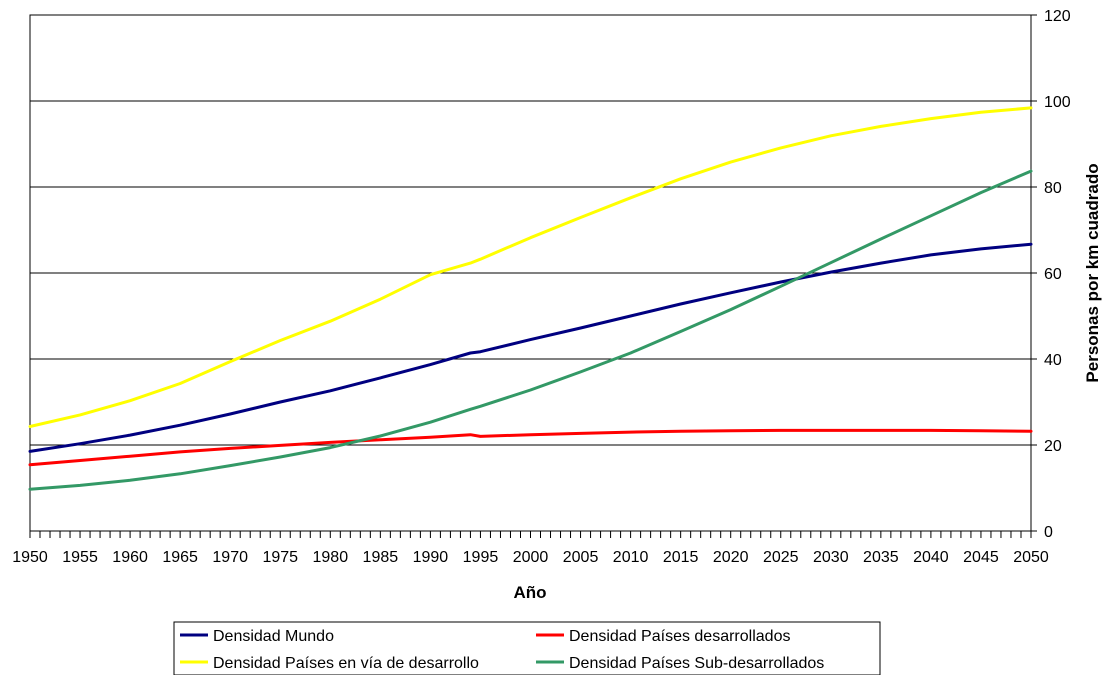 Image resolution: width=1114 pixels, height=680 pixels. I want to click on legend-label: Densidad Países en vía de desarrollo, so click(346, 663).